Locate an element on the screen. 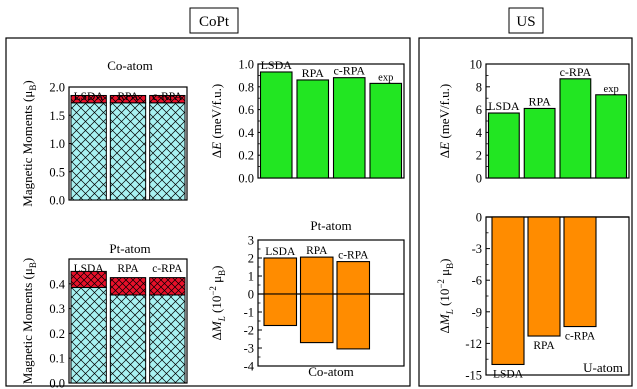 This screenshot has width=637, height=389. y-tick-label: 0.8 is located at coordinates (246, 87).